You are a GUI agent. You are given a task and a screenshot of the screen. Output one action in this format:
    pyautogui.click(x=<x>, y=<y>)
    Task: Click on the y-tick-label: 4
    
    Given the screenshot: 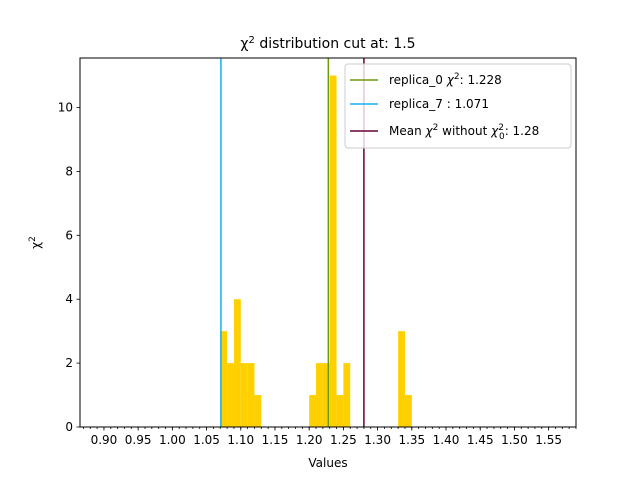 What is the action you would take?
    pyautogui.click(x=69, y=299)
    